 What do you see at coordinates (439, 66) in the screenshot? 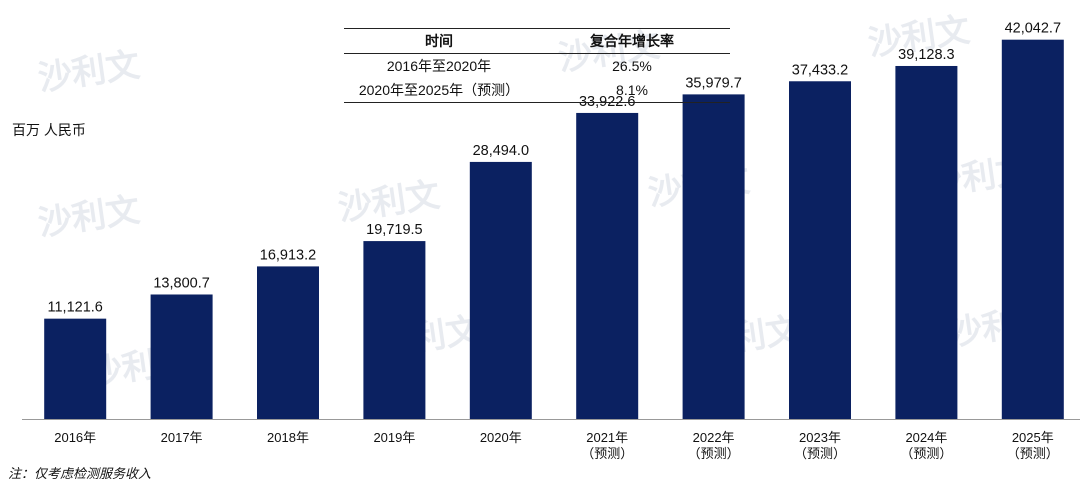
I see `cagr-row-period: 2016年至2020年` at bounding box center [439, 66].